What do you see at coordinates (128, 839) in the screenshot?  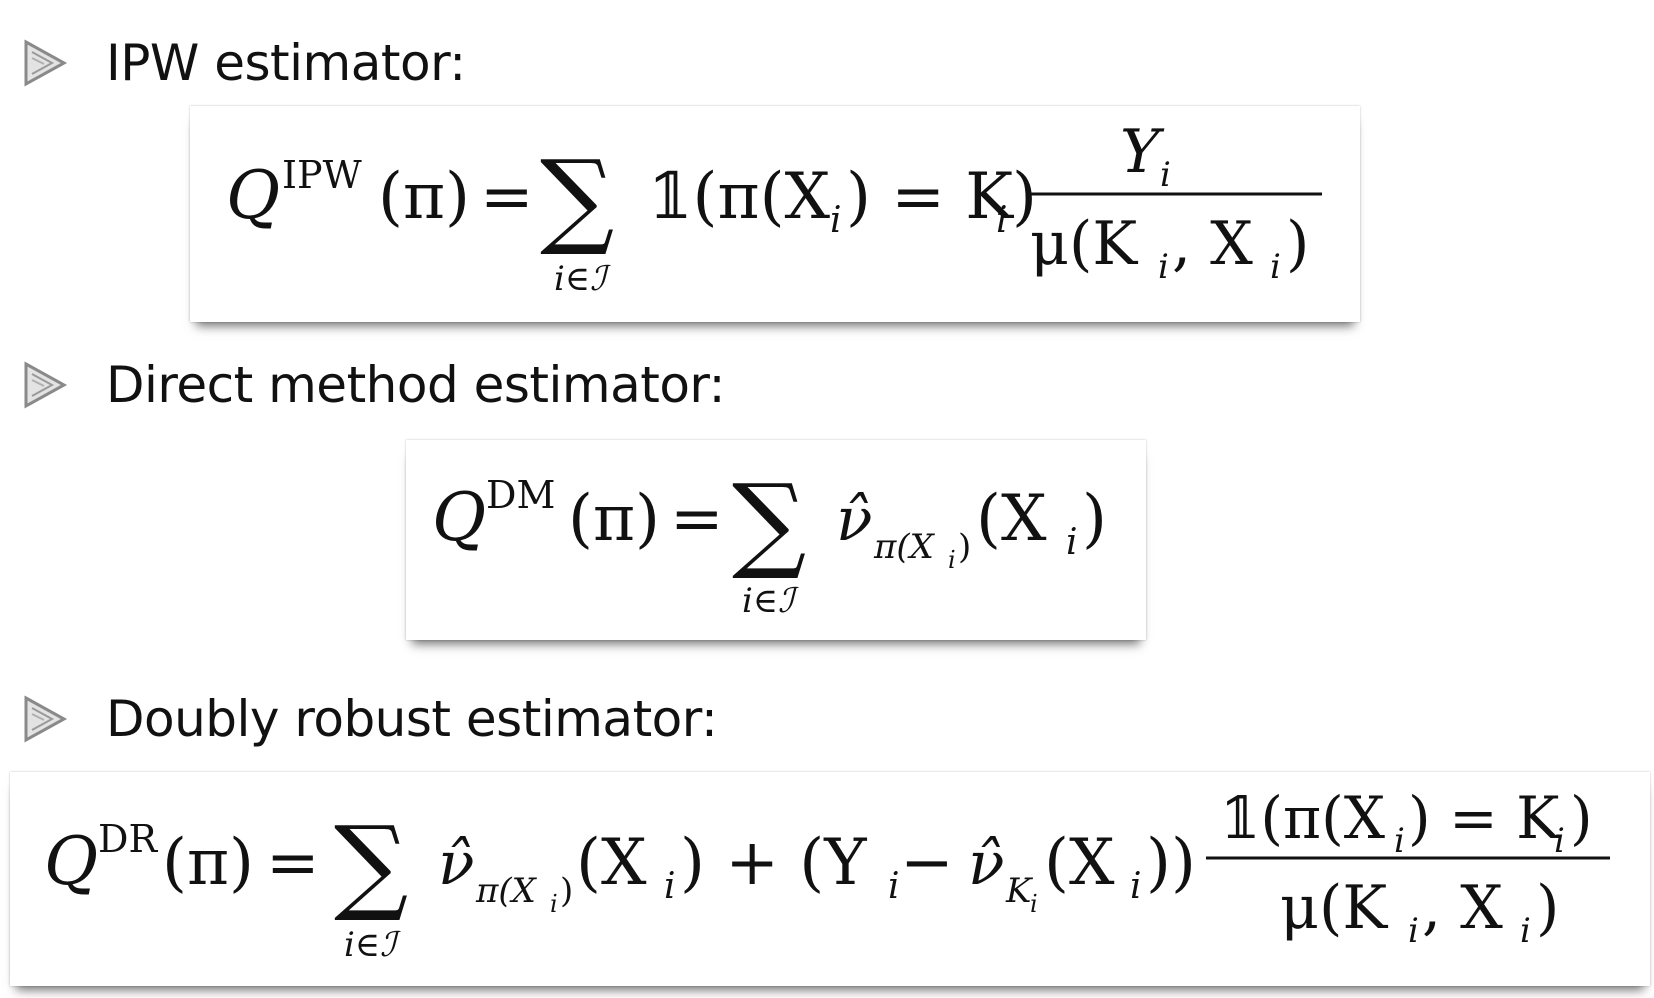 I see `formula-superscript: DR` at bounding box center [128, 839].